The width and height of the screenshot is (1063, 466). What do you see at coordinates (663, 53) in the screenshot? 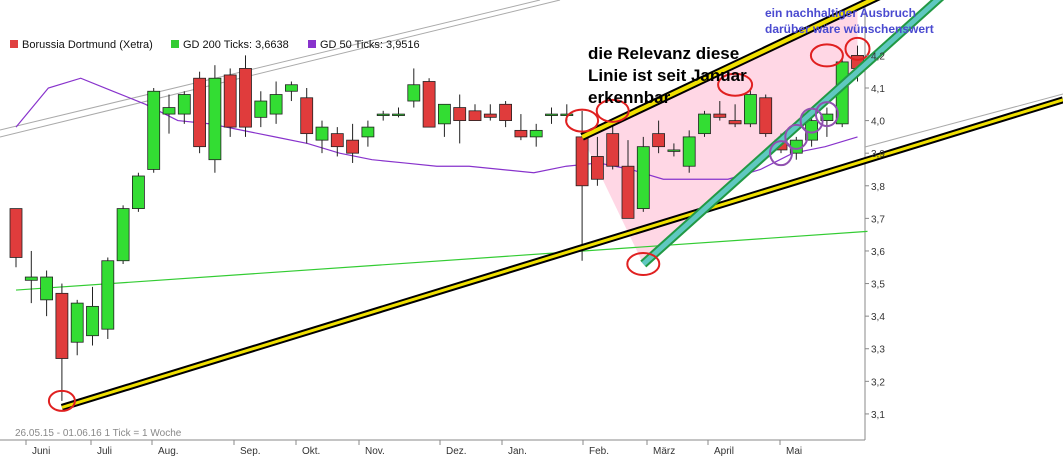
I see `annotation-line-1: die Relevanz diese` at bounding box center [663, 53].